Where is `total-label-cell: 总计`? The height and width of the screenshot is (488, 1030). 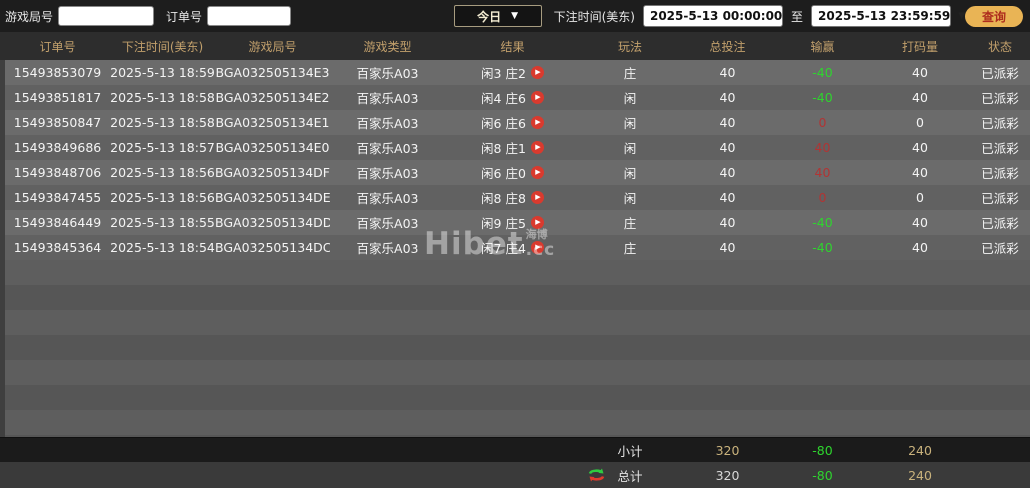
total-label-cell: 总计 is located at coordinates (630, 475).